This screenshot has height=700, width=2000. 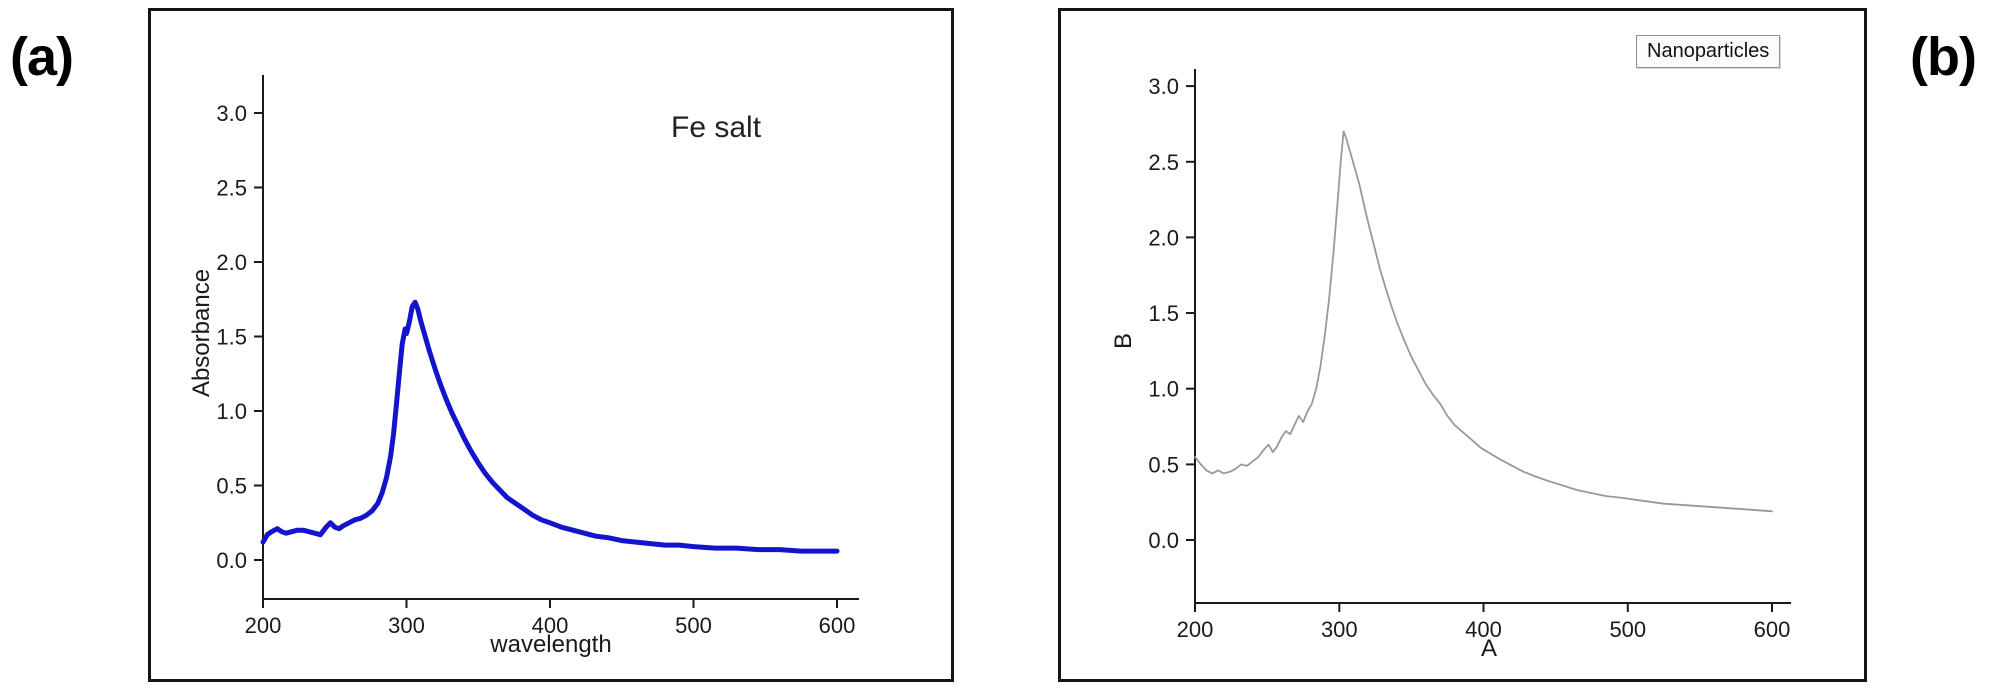 I want to click on x-axis-label: A, so click(x=1489, y=648).